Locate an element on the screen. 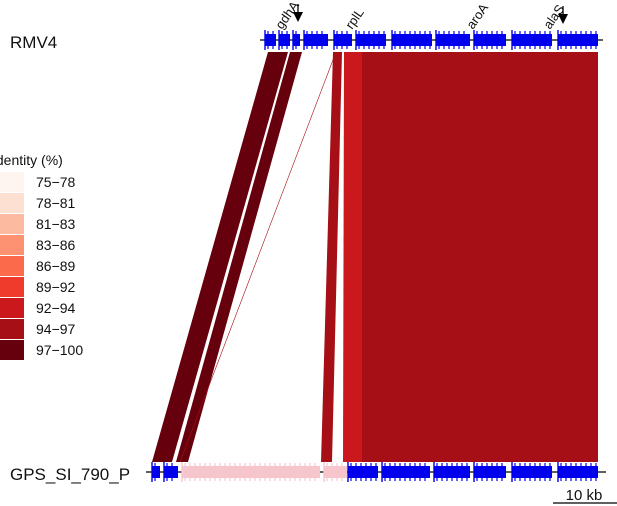  legend-label: 78−81 is located at coordinates (56, 203).